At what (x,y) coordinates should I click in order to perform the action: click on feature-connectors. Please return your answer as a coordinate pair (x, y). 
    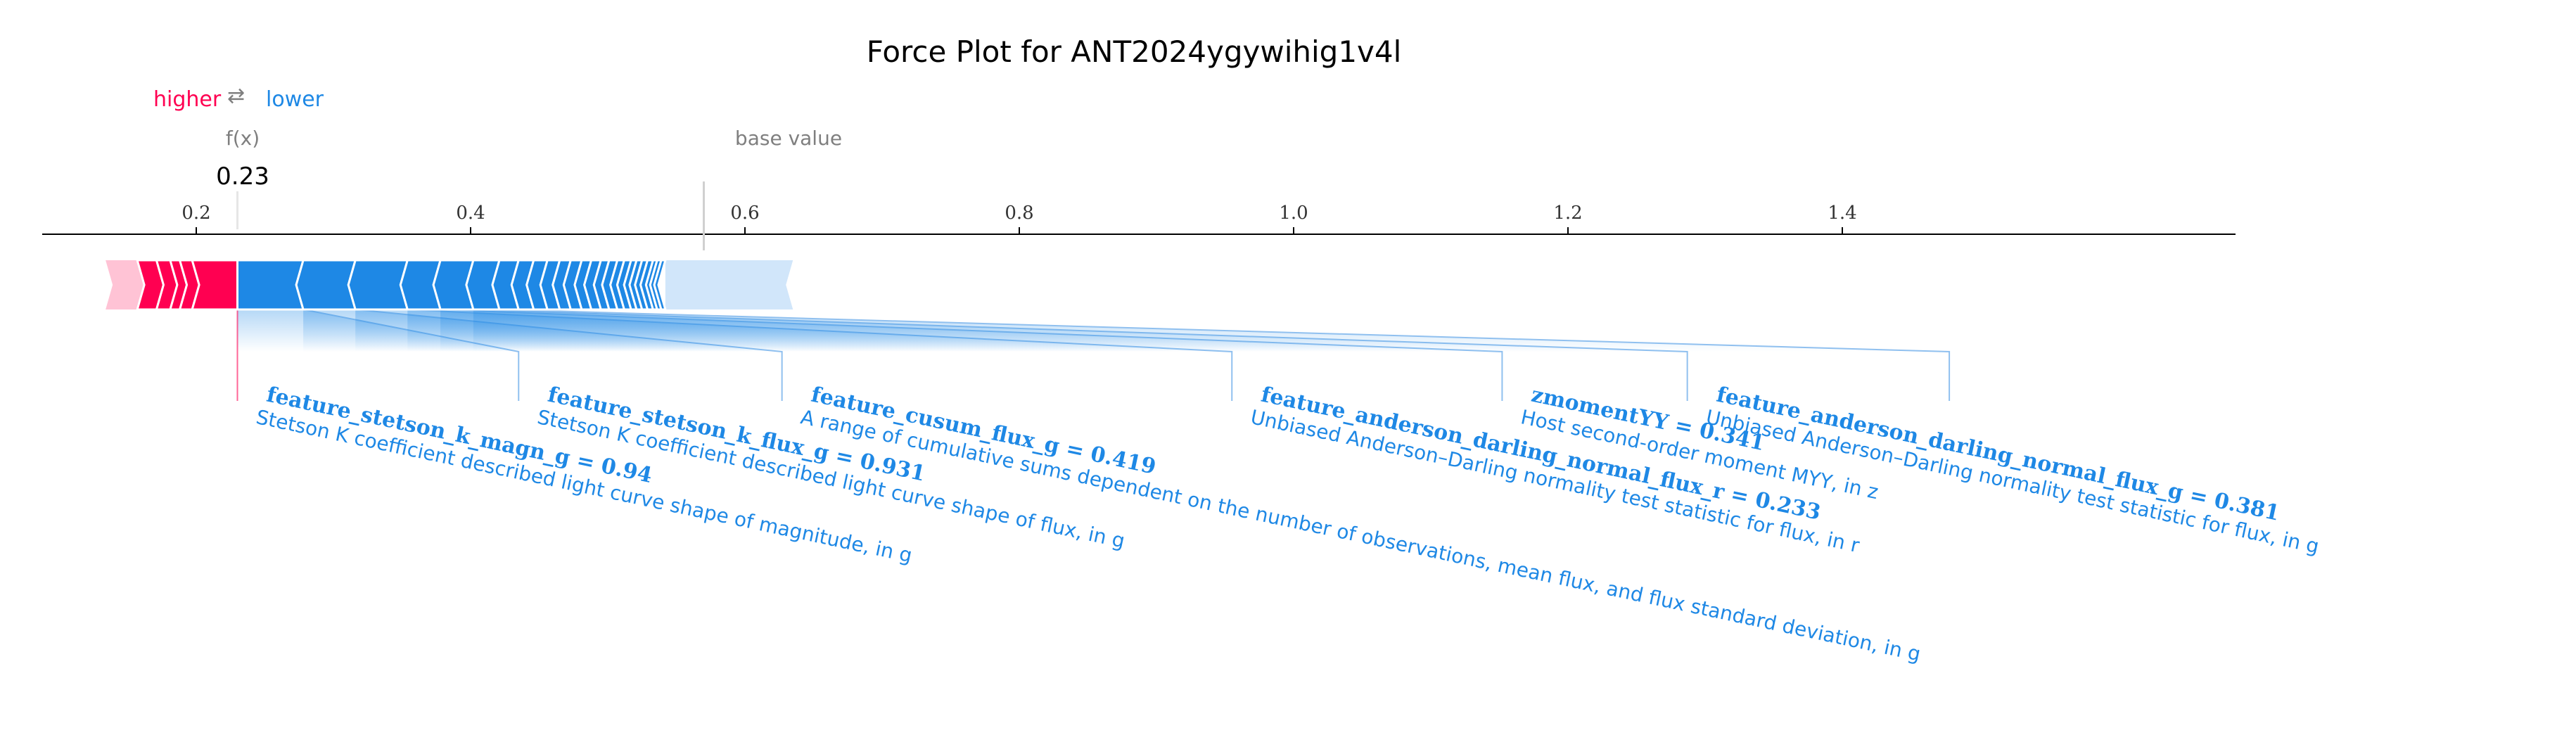
    Looking at the image, I should click on (1093, 355).